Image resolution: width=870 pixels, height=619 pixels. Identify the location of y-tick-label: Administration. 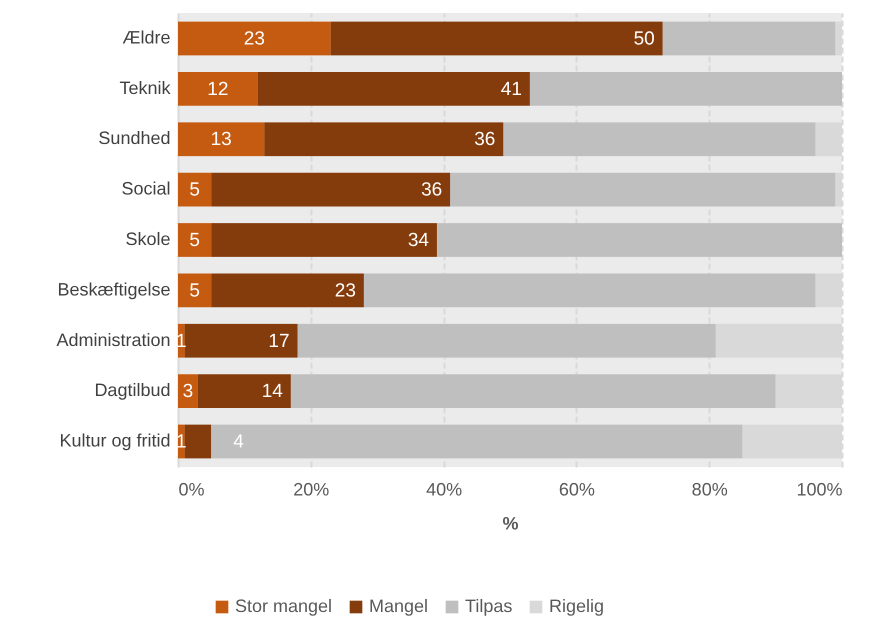
(113, 340).